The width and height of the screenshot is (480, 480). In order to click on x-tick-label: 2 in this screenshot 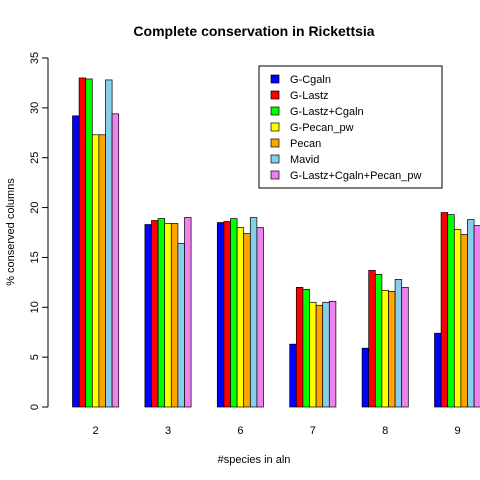, I will do `click(96, 431)`.